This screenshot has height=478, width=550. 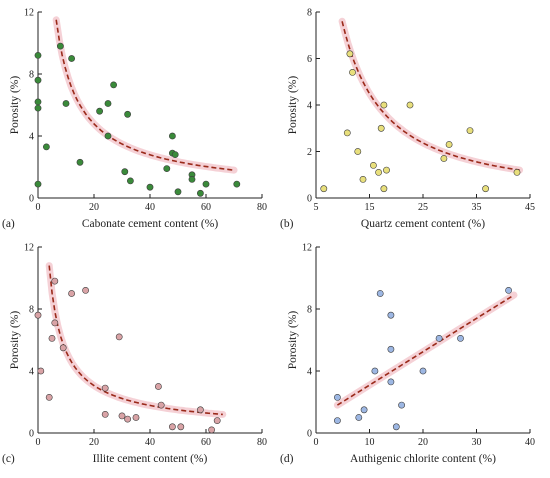 I want to click on x-tick-label: 5, so click(x=316, y=207).